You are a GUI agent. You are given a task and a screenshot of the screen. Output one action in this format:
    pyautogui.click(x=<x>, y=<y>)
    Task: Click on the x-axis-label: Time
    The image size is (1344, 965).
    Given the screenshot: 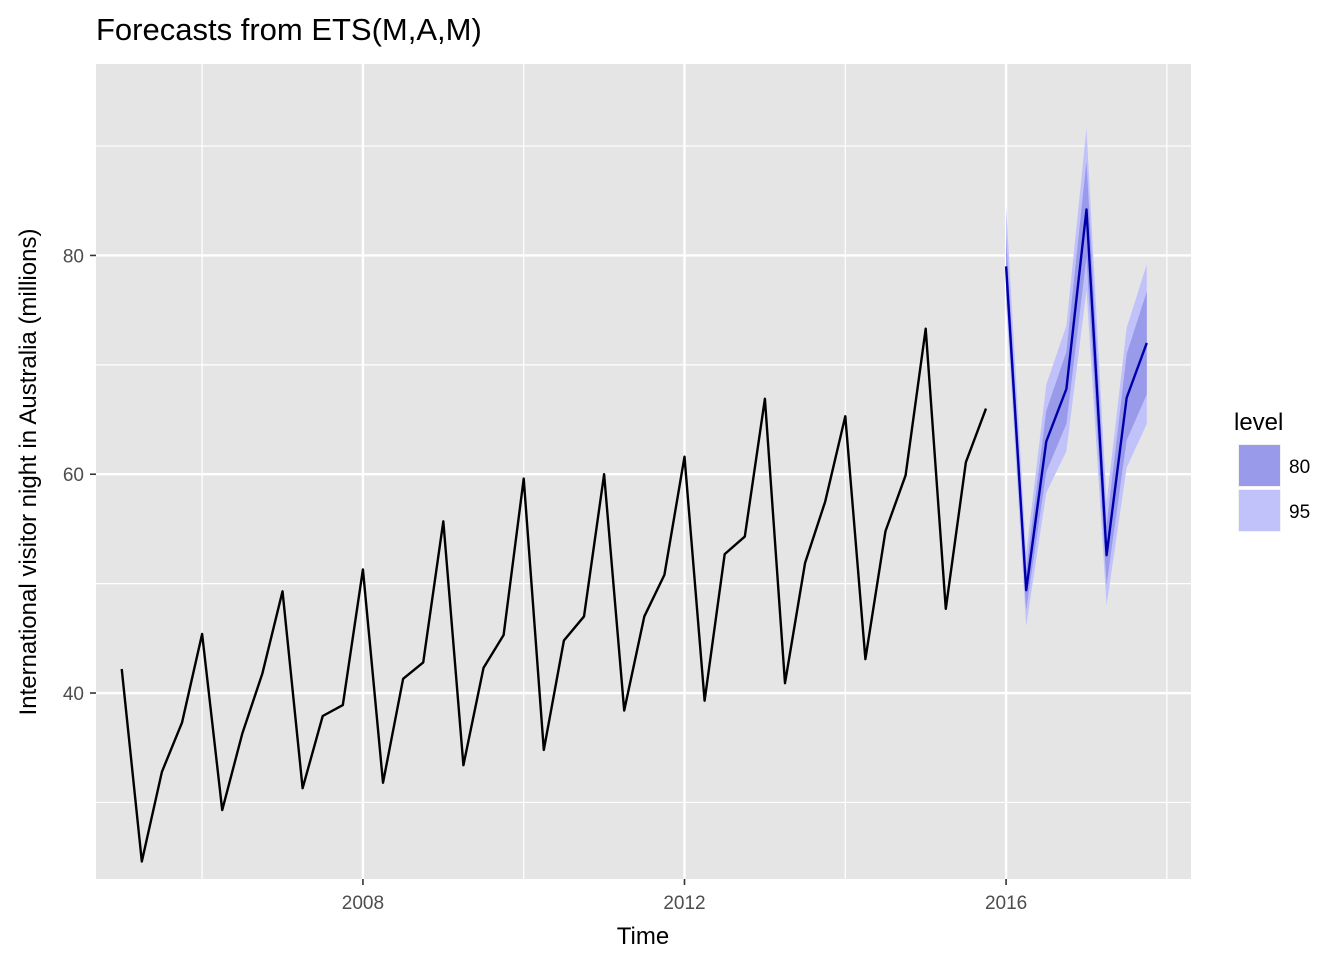 What is the action you would take?
    pyautogui.click(x=643, y=936)
    